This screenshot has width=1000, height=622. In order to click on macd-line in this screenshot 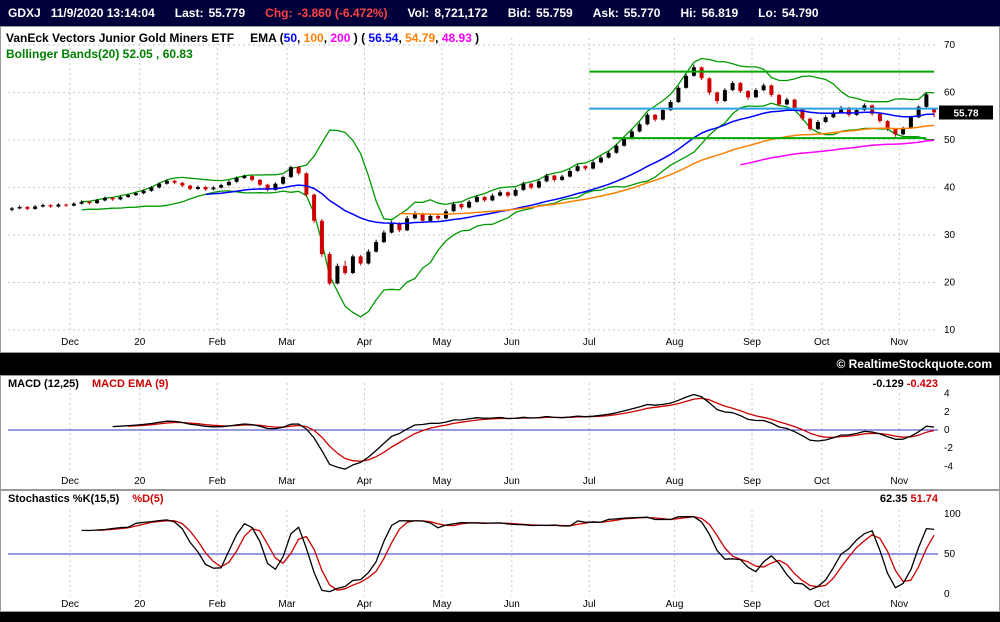, I will do `click(523, 431)`.